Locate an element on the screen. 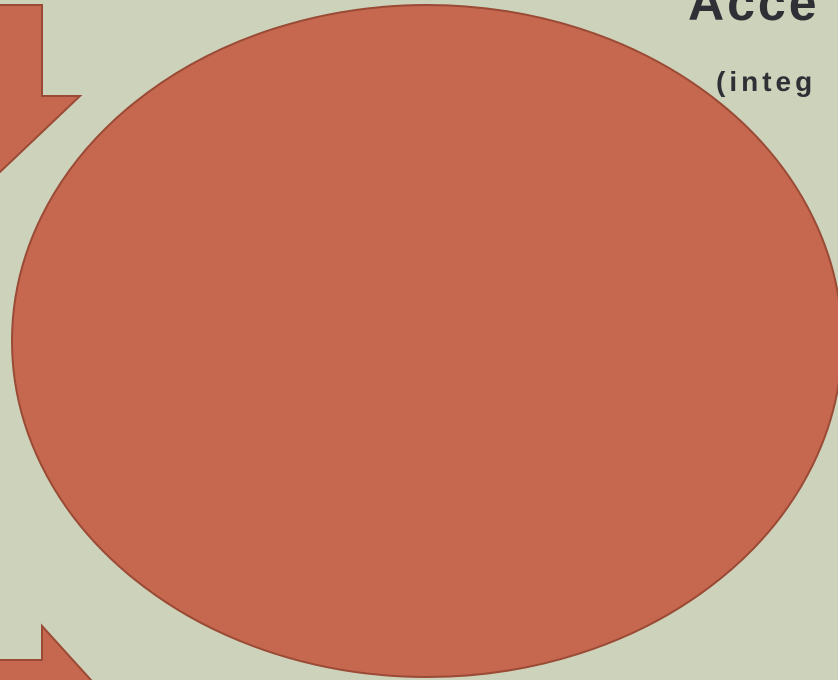 Image resolution: width=838 pixels, height=680 pixels. down-arrow-icon is located at coordinates (41, 88).